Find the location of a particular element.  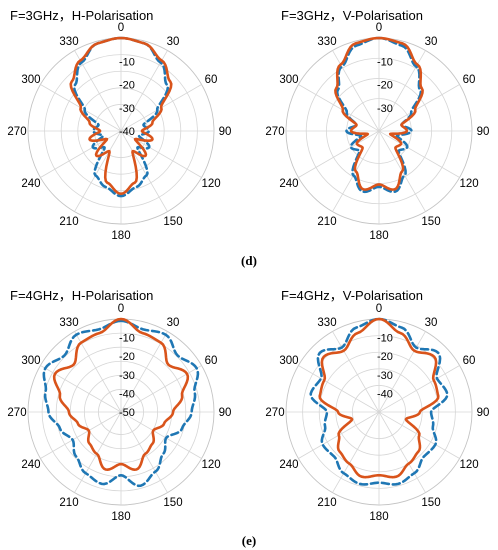

chart-title: F=4GHz，H-Polarisation is located at coordinates (81, 295).